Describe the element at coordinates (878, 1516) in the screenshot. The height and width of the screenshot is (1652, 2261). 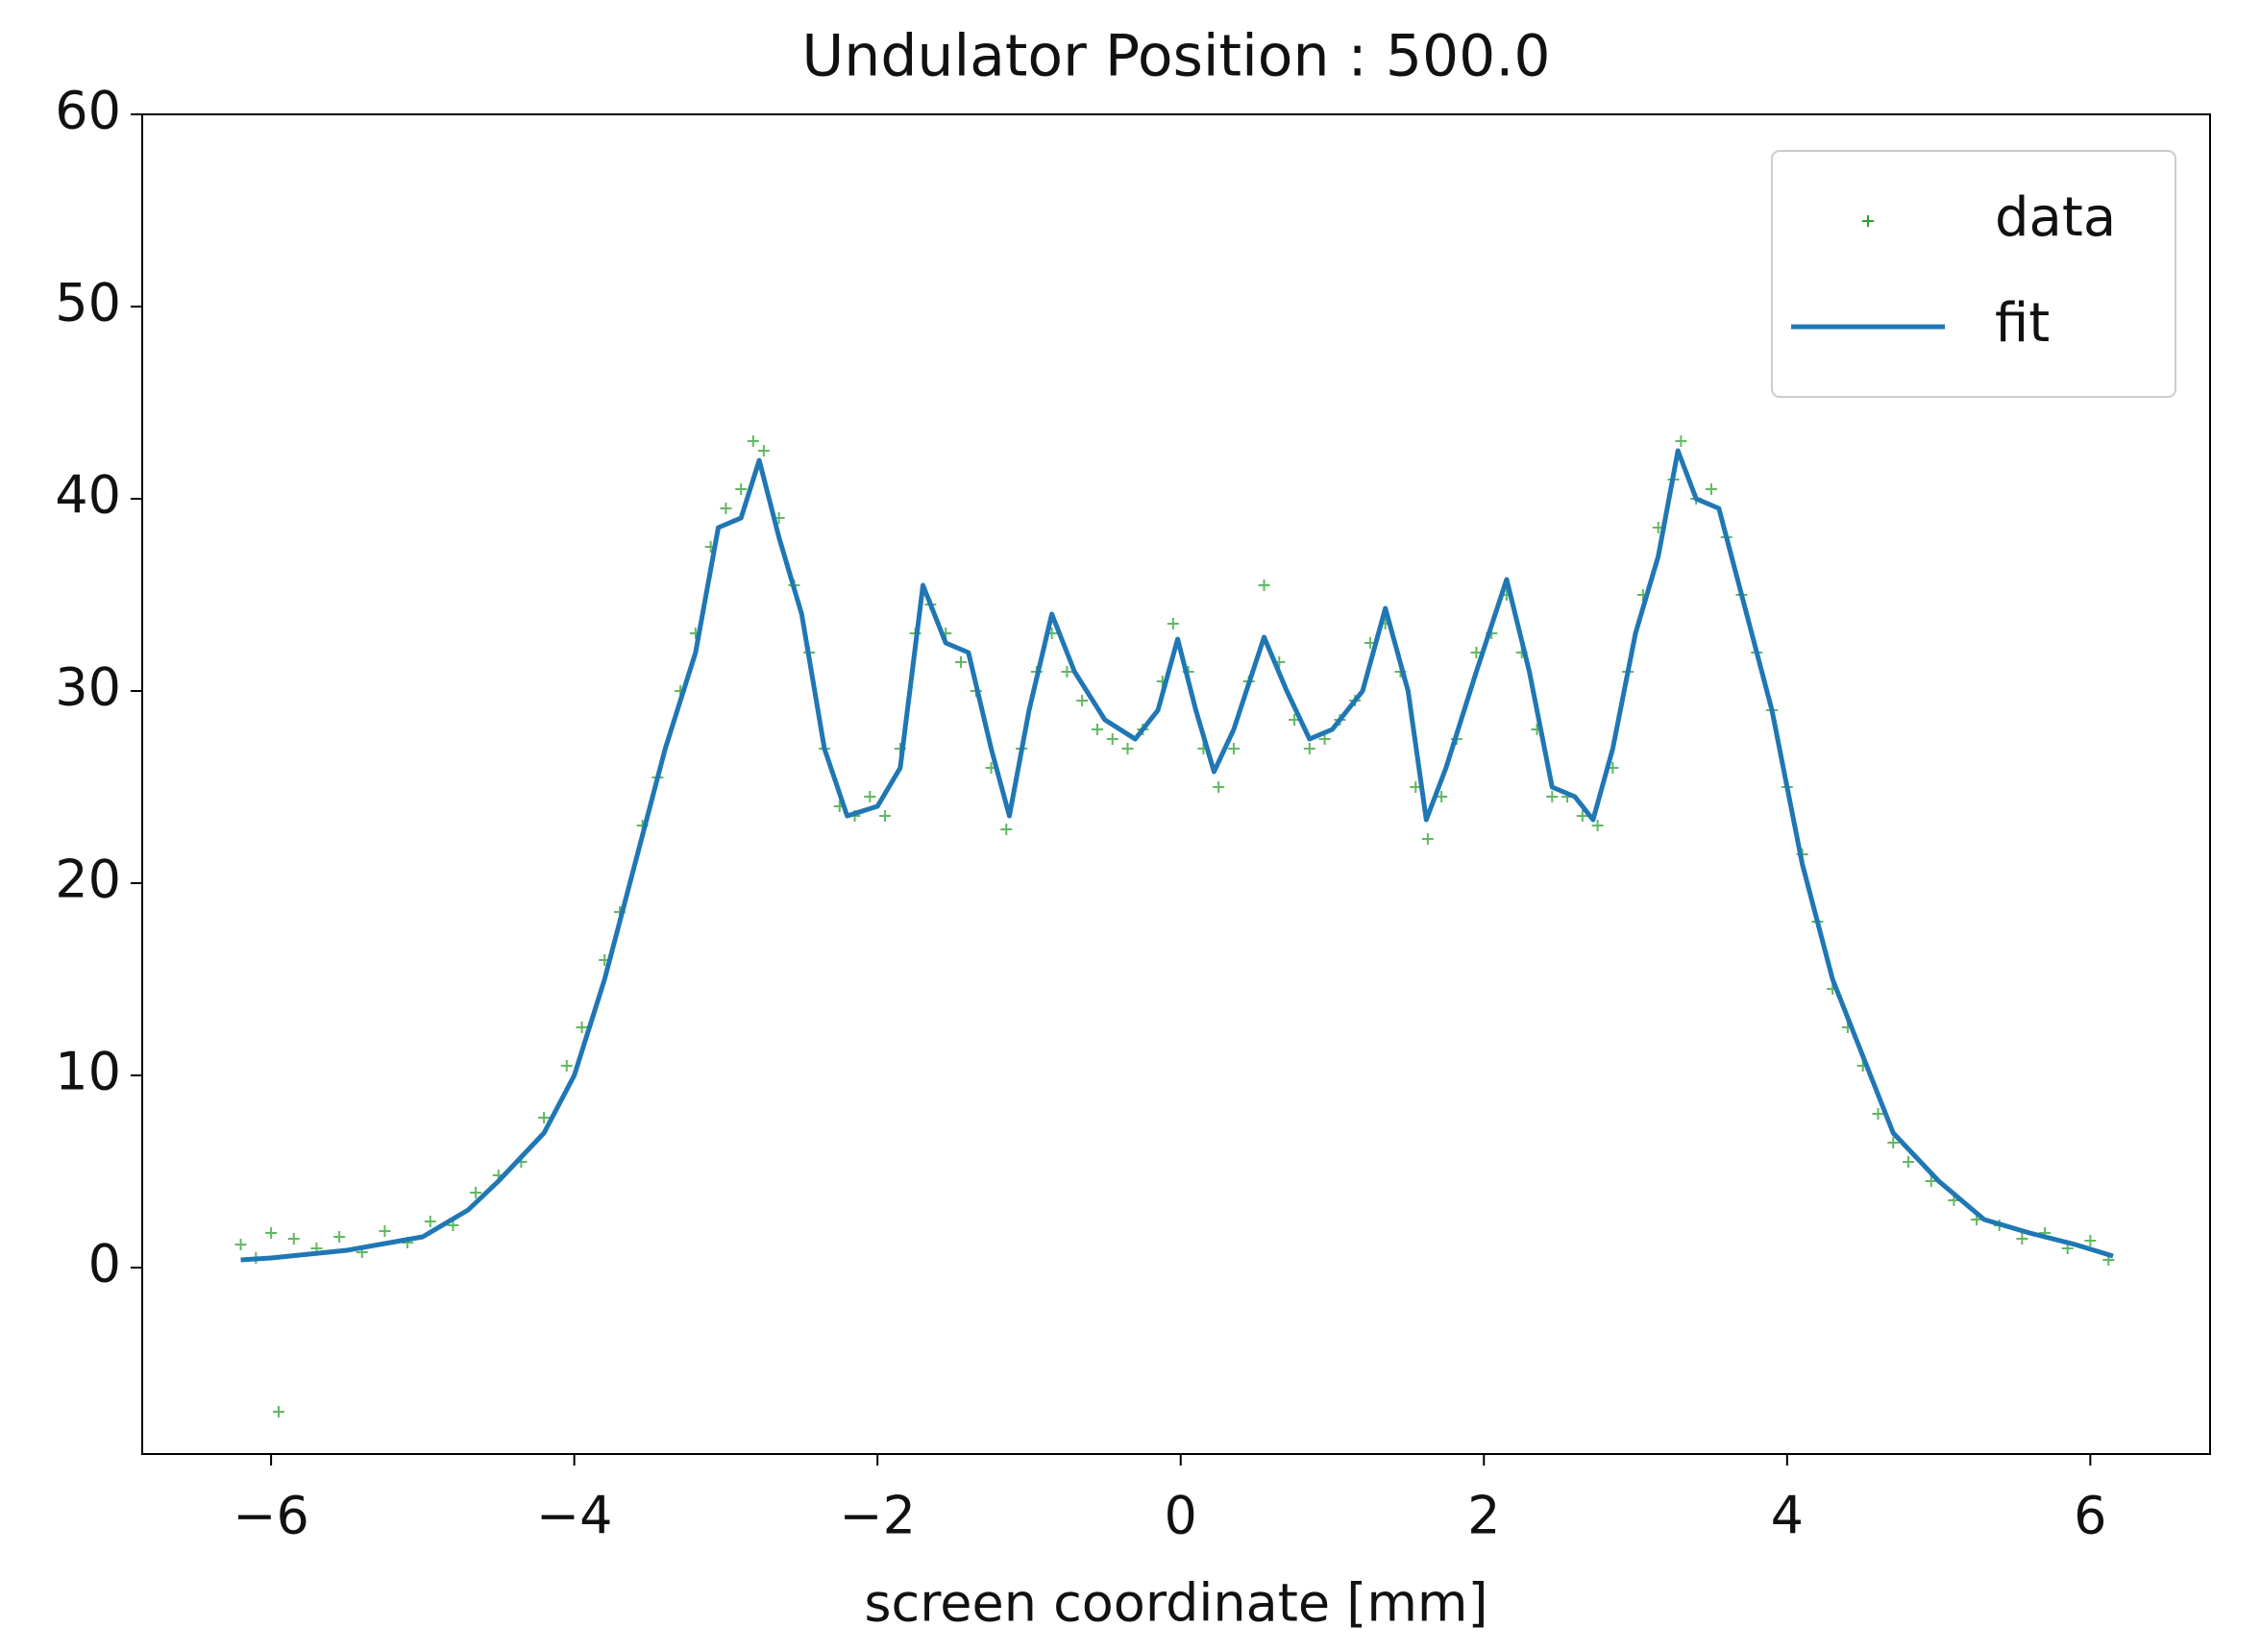
I see `x-tick-label: −2` at that location.